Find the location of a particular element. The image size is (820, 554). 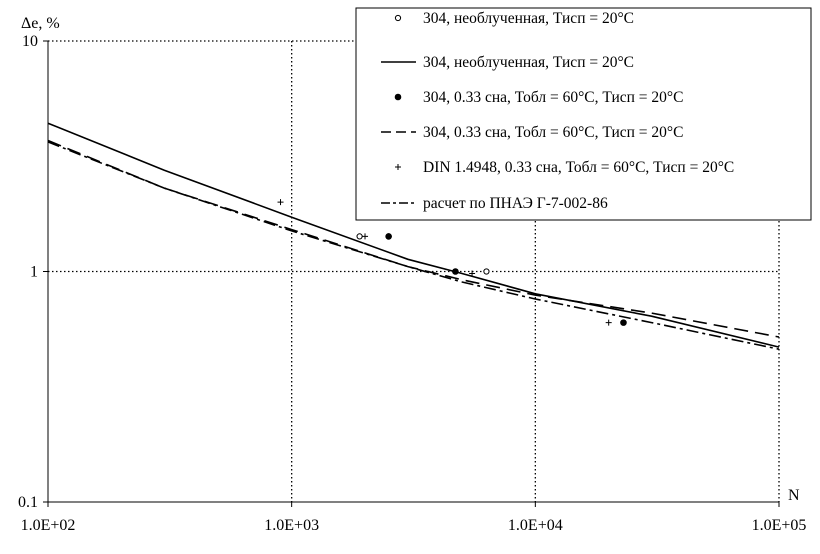

legend-label: расчет по ПНАЭ Г-7-002-86 is located at coordinates (515, 203).